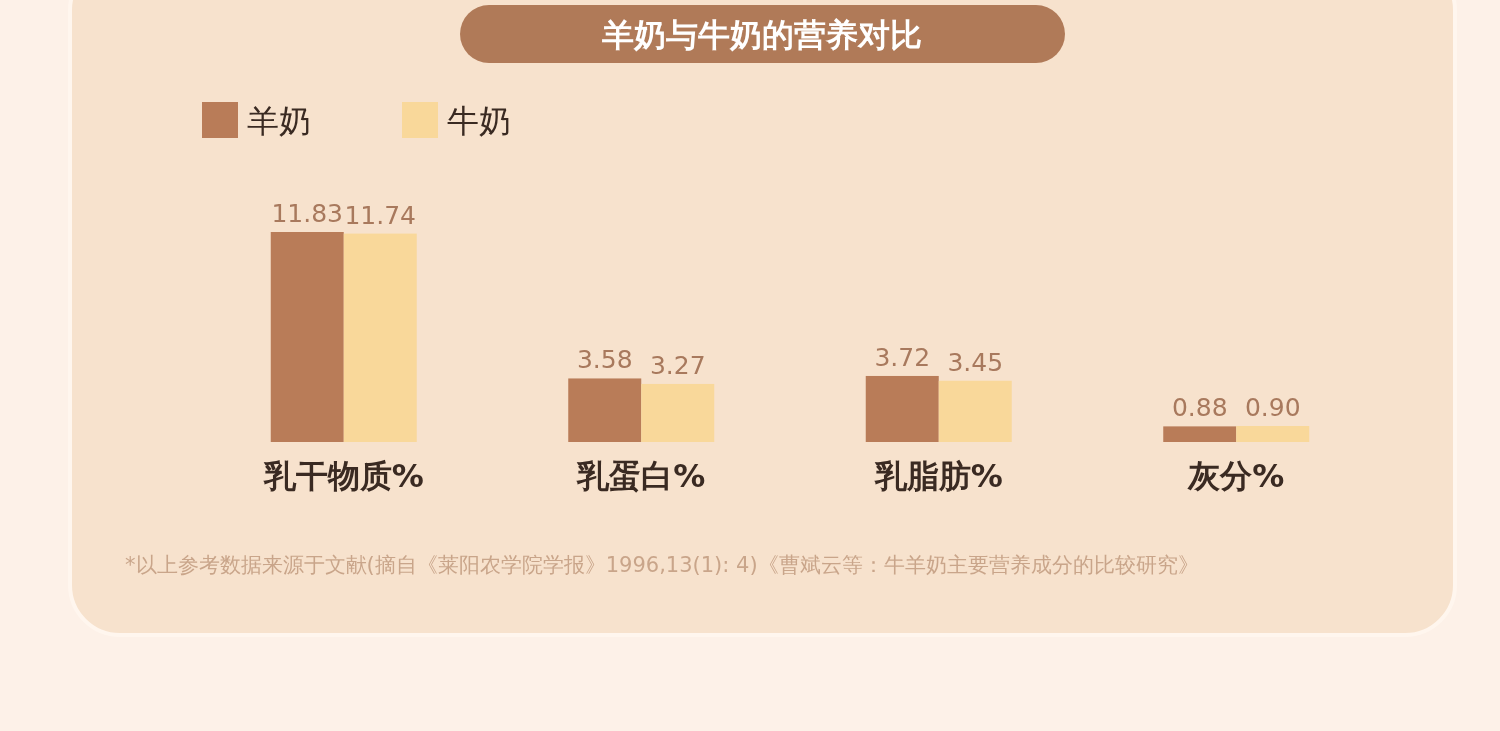  What do you see at coordinates (902, 357) in the screenshot?
I see `data-label: 3.72` at bounding box center [902, 357].